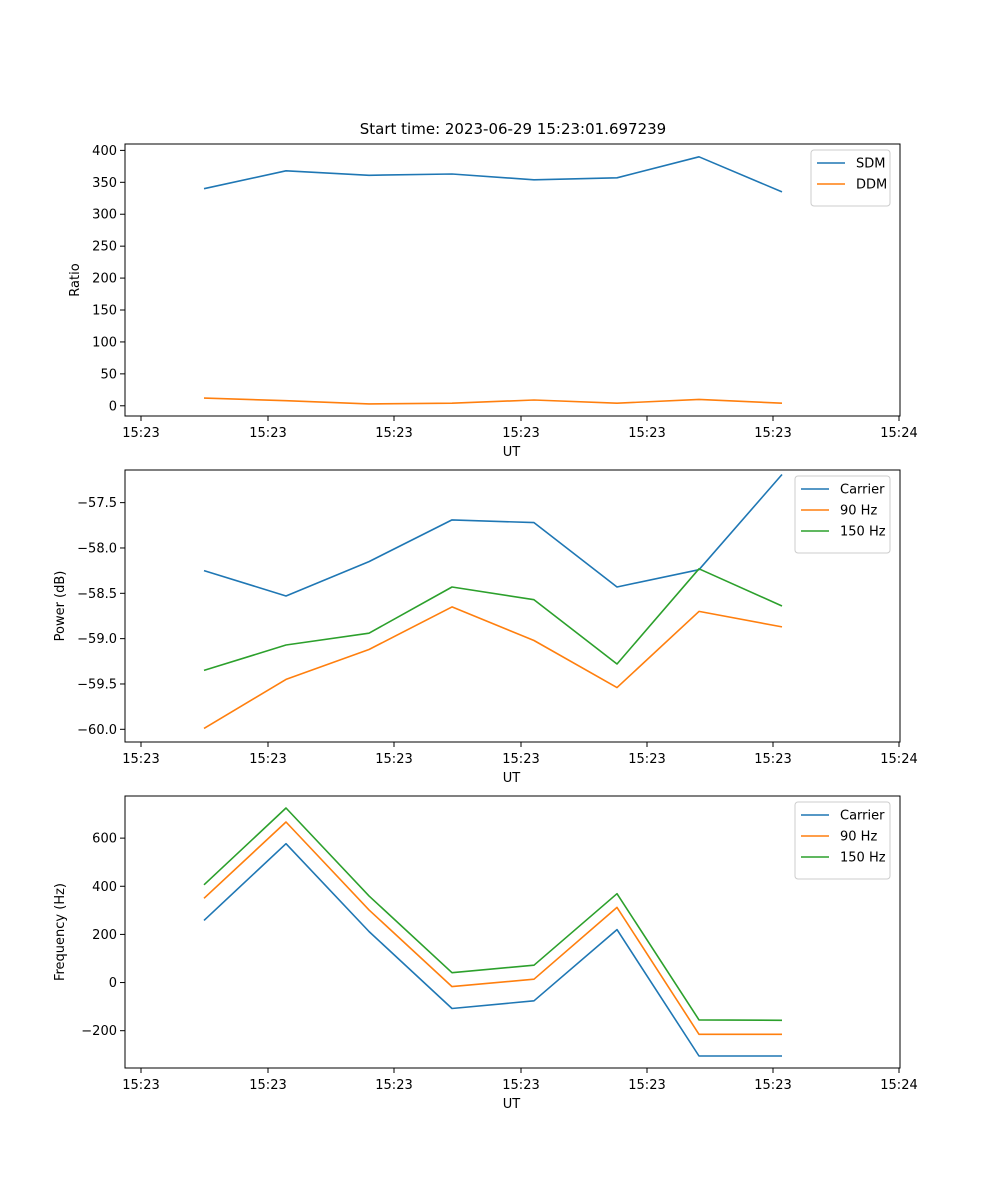 Image resolution: width=1000 pixels, height=1200 pixels. What do you see at coordinates (493, 174) in the screenshot?
I see `series-line-sdm` at bounding box center [493, 174].